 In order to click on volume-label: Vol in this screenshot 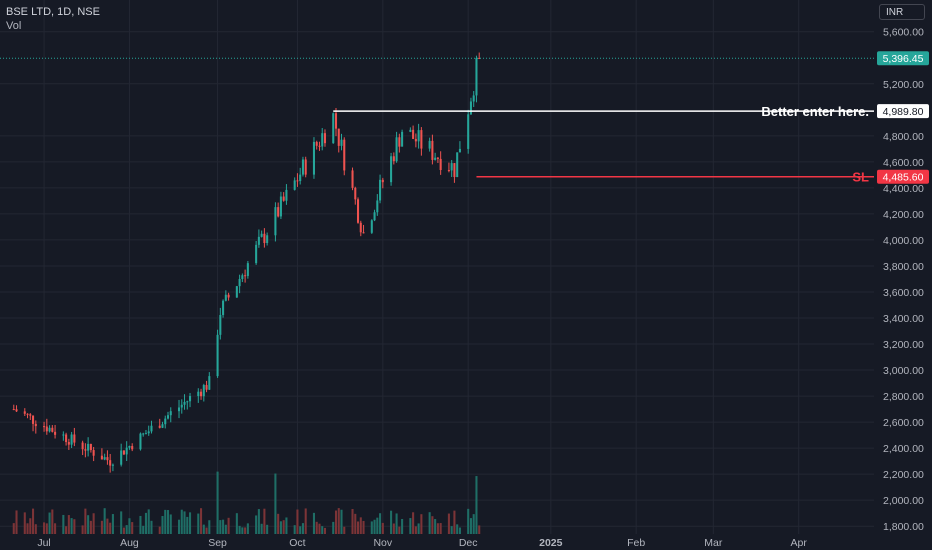, I will do `click(14, 26)`.